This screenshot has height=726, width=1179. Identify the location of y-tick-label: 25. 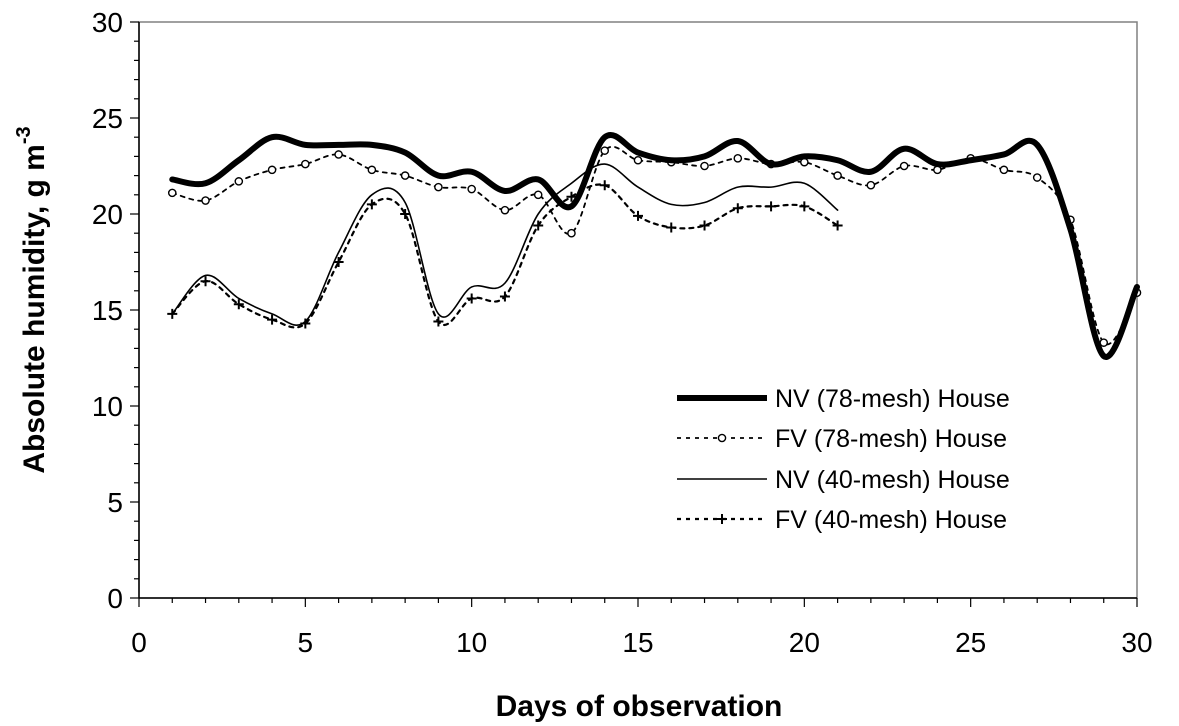
(107, 118).